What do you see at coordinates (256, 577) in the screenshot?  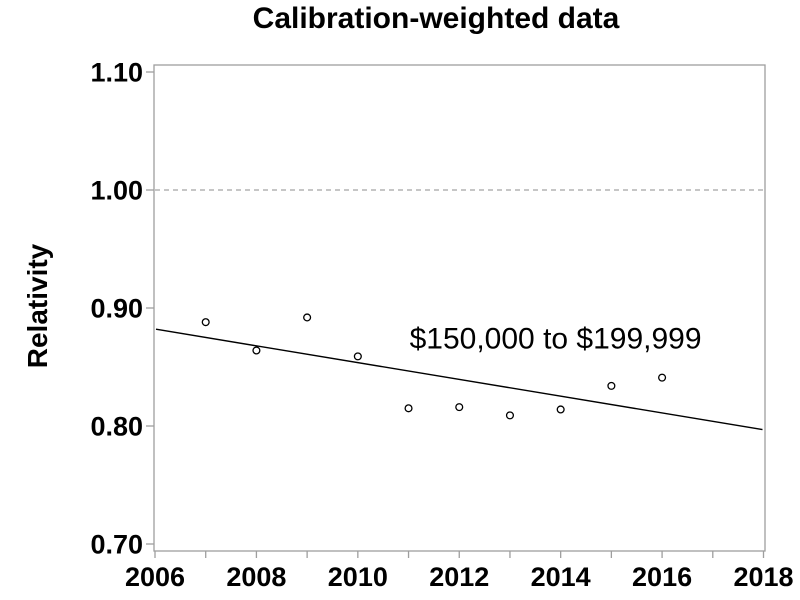 I see `x-tick-label-2008: 2008` at bounding box center [256, 577].